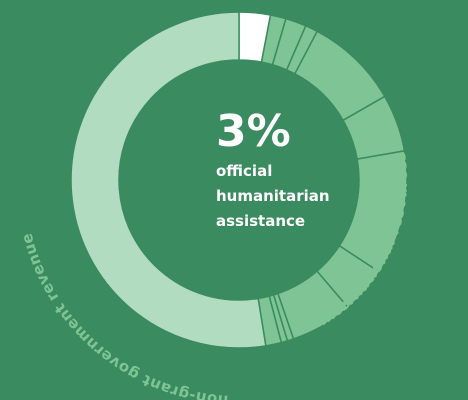 This screenshot has height=400, width=468. What do you see at coordinates (244, 171) in the screenshot?
I see `center-label-line-1: official` at bounding box center [244, 171].